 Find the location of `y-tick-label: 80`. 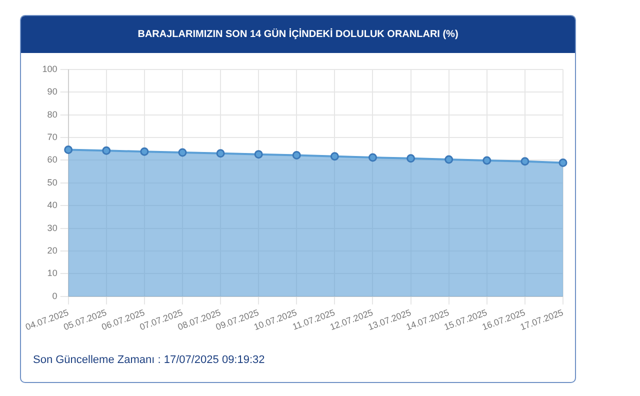

y-tick-label: 80 is located at coordinates (52, 114).